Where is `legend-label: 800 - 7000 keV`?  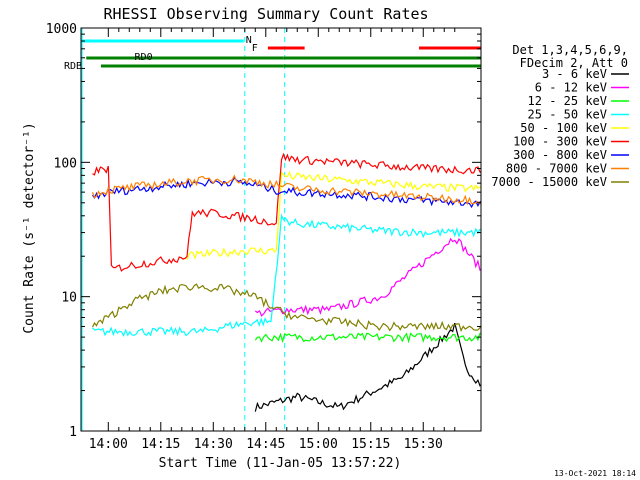
legend-label: 800 - 7000 keV is located at coordinates (556, 169).